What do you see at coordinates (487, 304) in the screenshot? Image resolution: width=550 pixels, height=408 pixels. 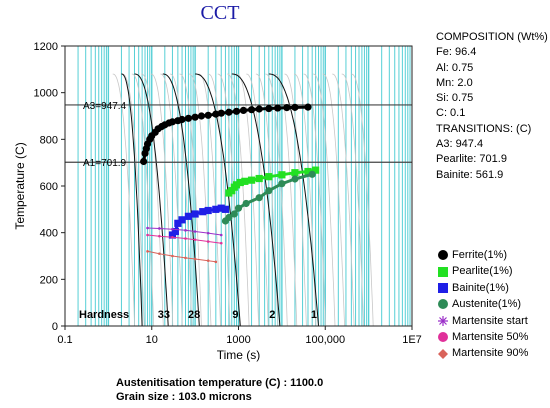 I see `legend-label: Austenite(1%)` at bounding box center [487, 304].